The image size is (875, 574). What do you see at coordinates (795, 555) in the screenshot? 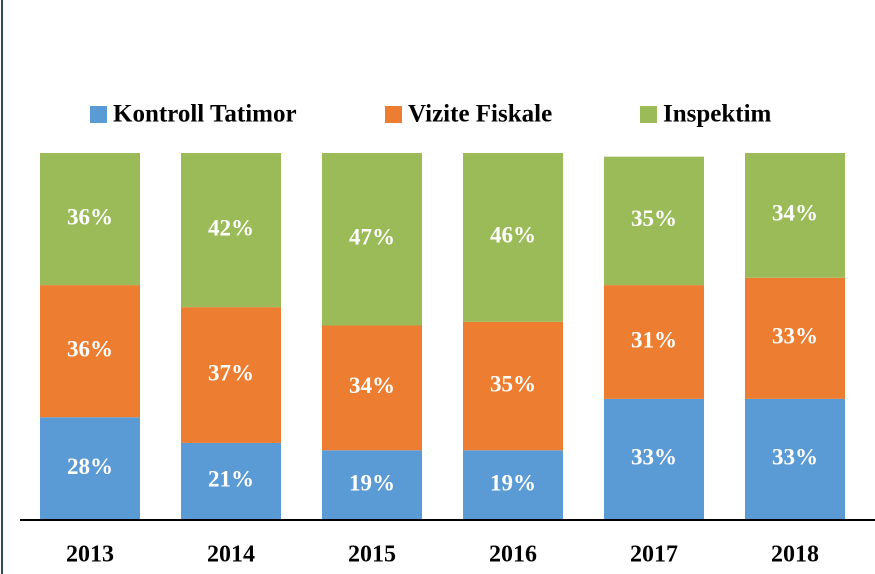
I see `x-tick-label: 2018` at bounding box center [795, 555].